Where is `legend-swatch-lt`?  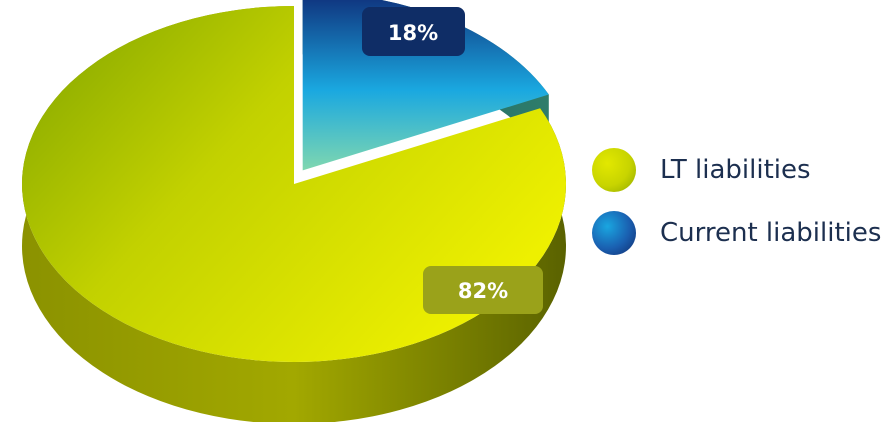
legend-swatch-lt is located at coordinates (614, 170).